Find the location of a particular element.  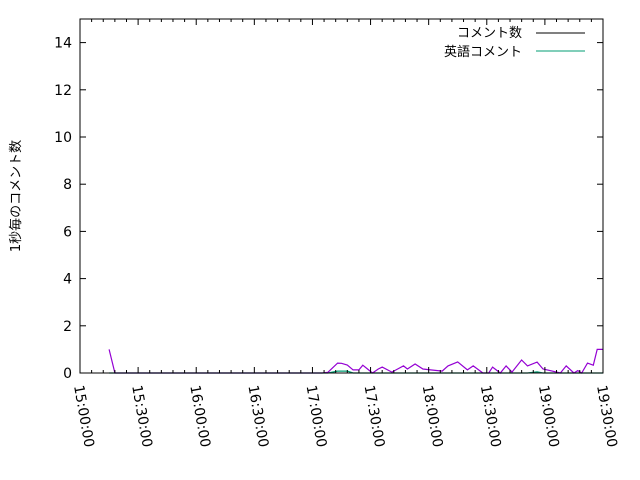

y-tick-label: 12 is located at coordinates (63, 91).